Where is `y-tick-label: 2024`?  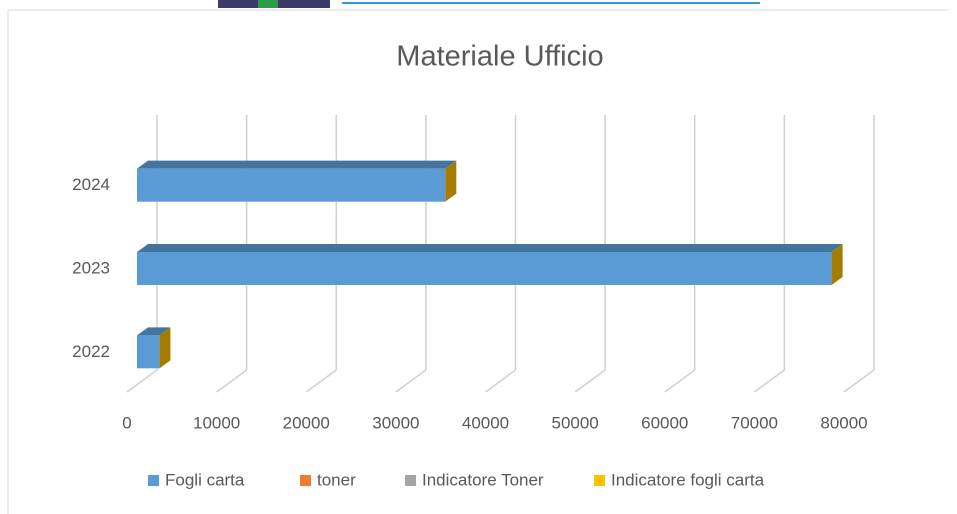 y-tick-label: 2024 is located at coordinates (91, 184).